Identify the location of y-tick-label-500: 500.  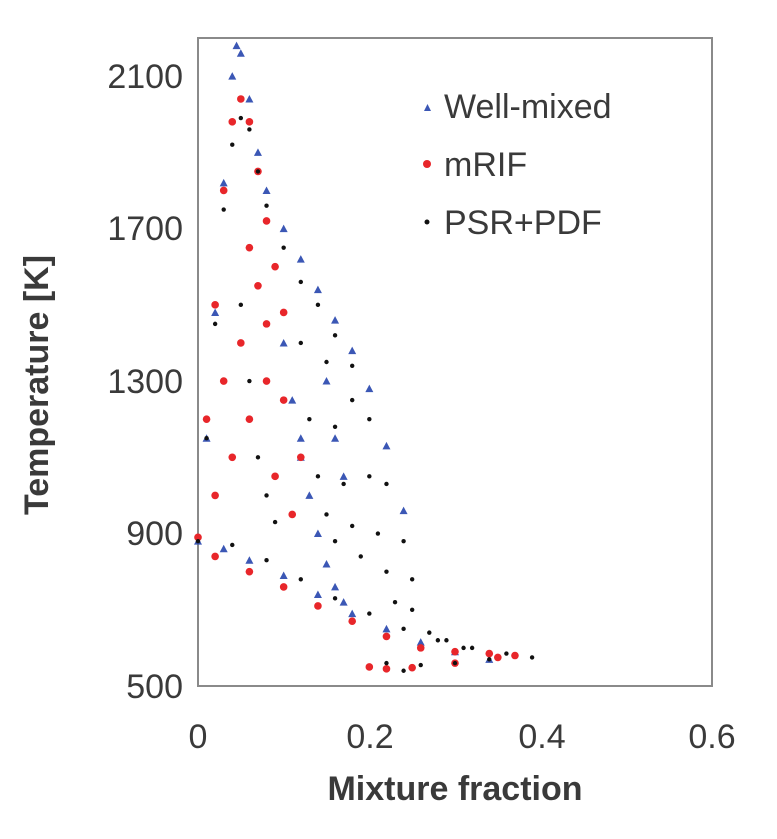
(154, 687).